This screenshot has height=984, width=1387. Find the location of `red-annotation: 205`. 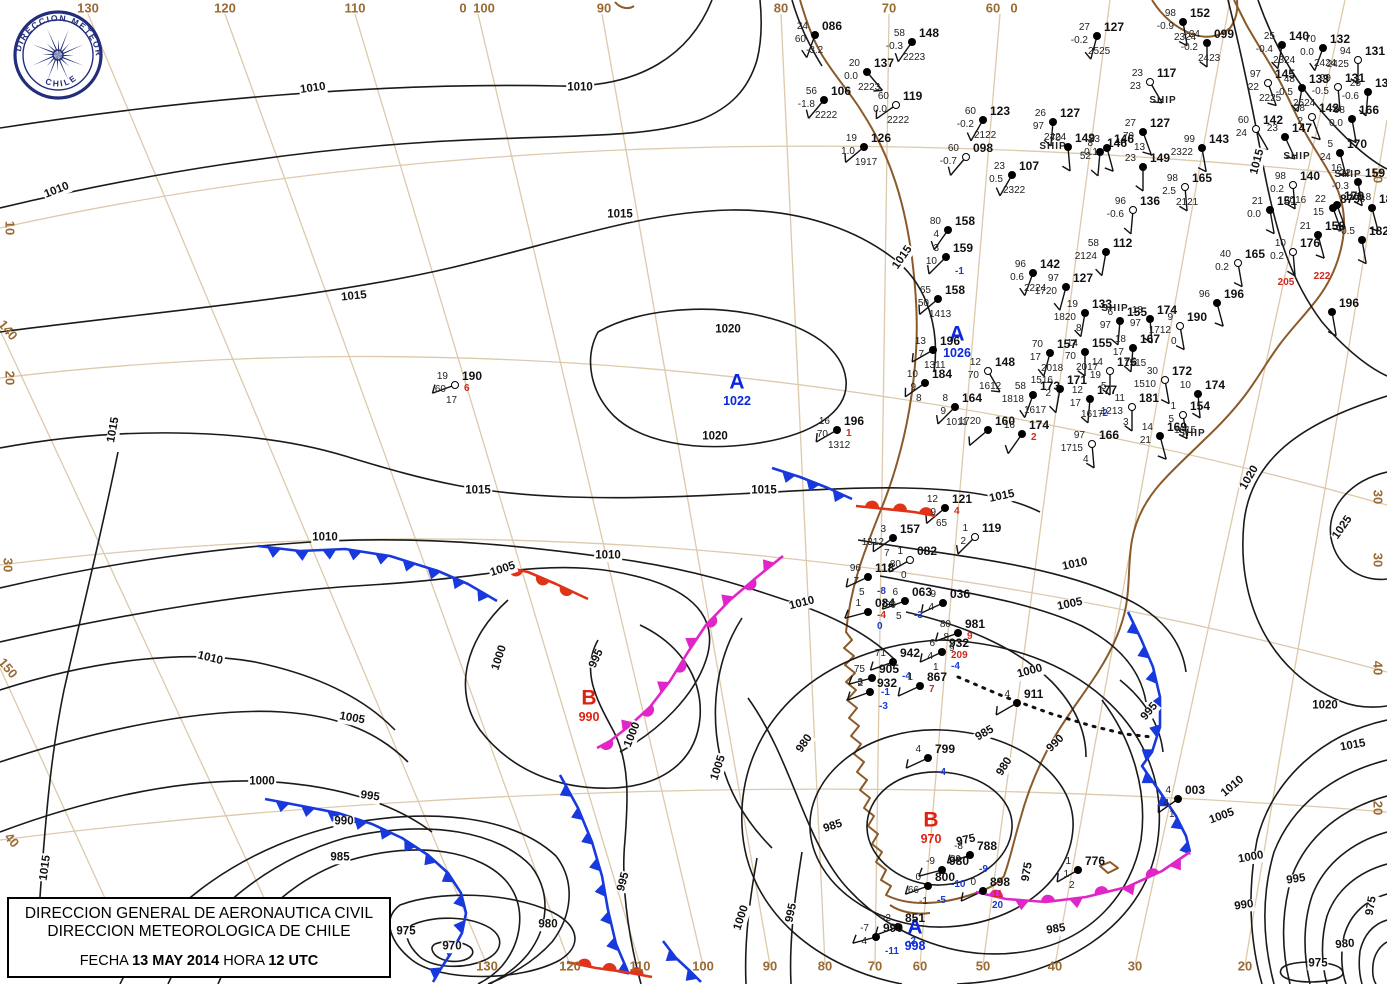

red-annotation: 205 is located at coordinates (1286, 282).